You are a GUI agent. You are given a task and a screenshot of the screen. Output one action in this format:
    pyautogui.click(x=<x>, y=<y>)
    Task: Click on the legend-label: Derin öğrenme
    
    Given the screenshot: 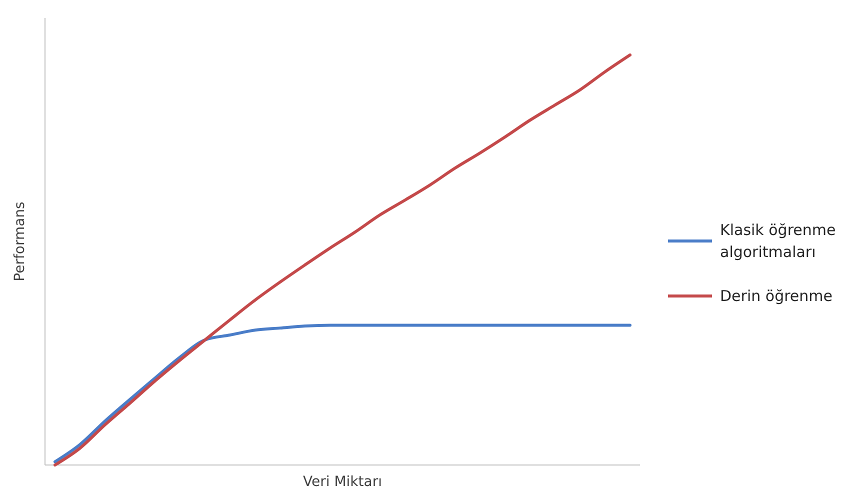 What is the action you would take?
    pyautogui.click(x=776, y=296)
    